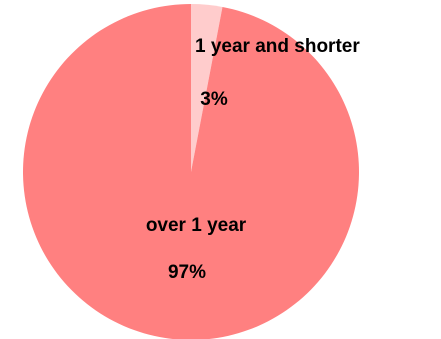 The width and height of the screenshot is (441, 339). Describe the element at coordinates (187, 272) in the screenshot. I see `slice-value-long-term: 97%` at that location.